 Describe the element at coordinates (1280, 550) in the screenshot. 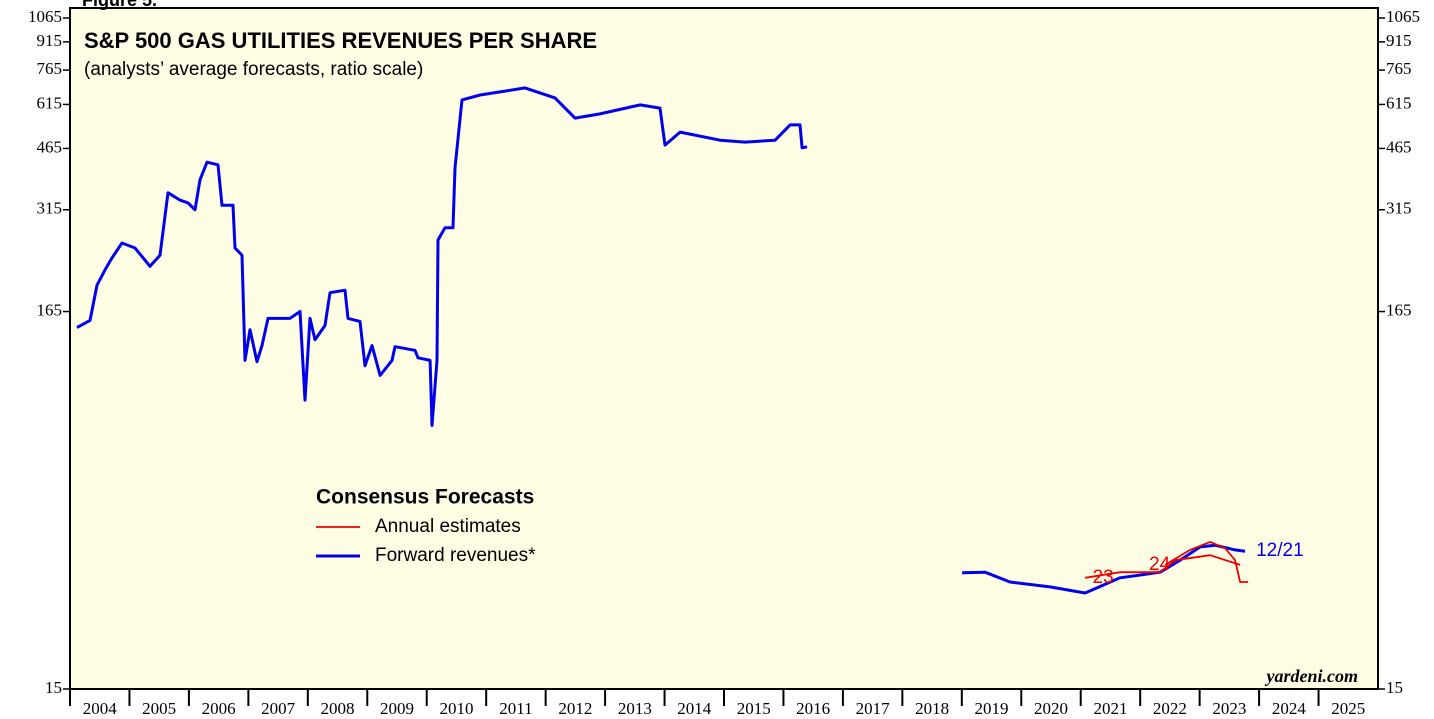

I see `annotation: 12/21` at that location.